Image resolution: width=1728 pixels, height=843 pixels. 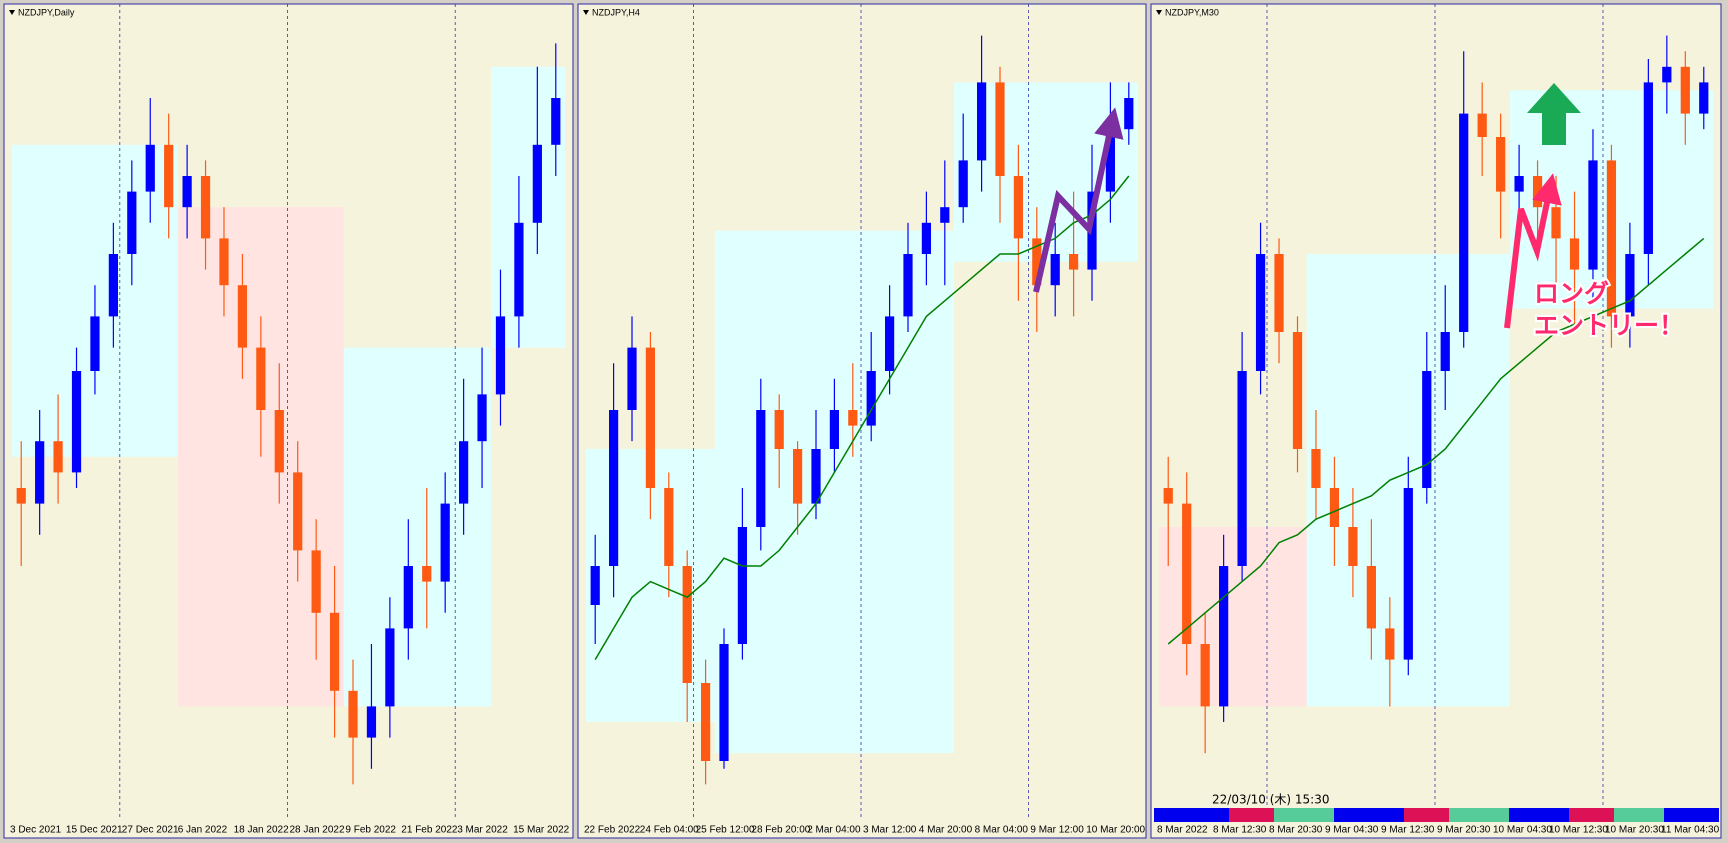 What do you see at coordinates (1115, 830) in the screenshot?
I see `x-tick-label: 10 Mar 20:00` at bounding box center [1115, 830].